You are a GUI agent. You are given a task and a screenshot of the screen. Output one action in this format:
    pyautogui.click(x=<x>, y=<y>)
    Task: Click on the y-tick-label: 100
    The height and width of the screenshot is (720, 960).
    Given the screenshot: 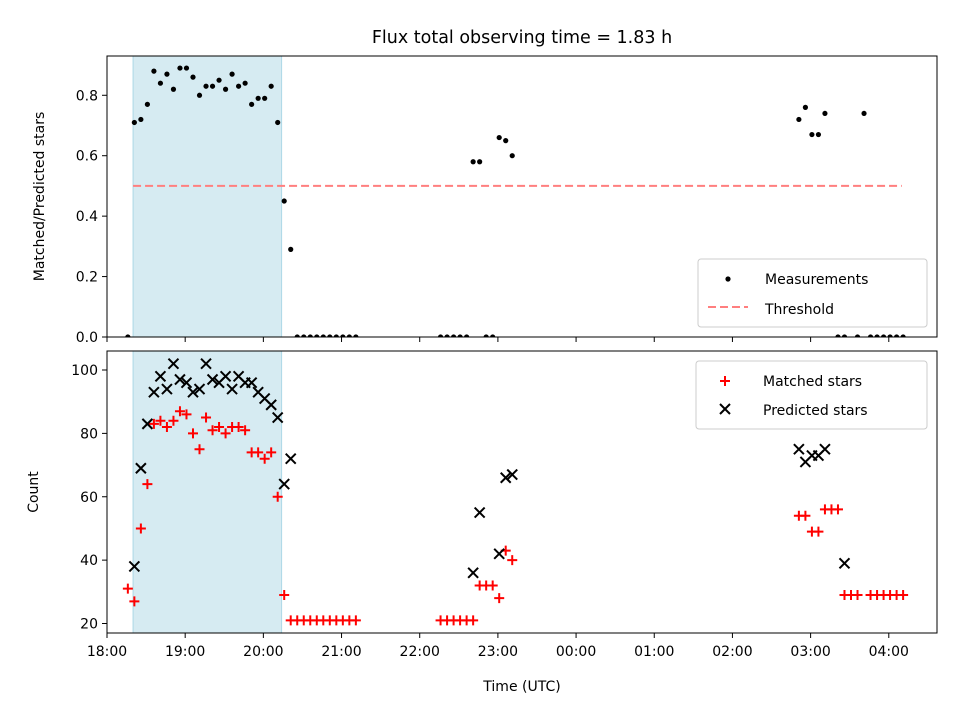 What is the action you would take?
    pyautogui.click(x=84, y=371)
    